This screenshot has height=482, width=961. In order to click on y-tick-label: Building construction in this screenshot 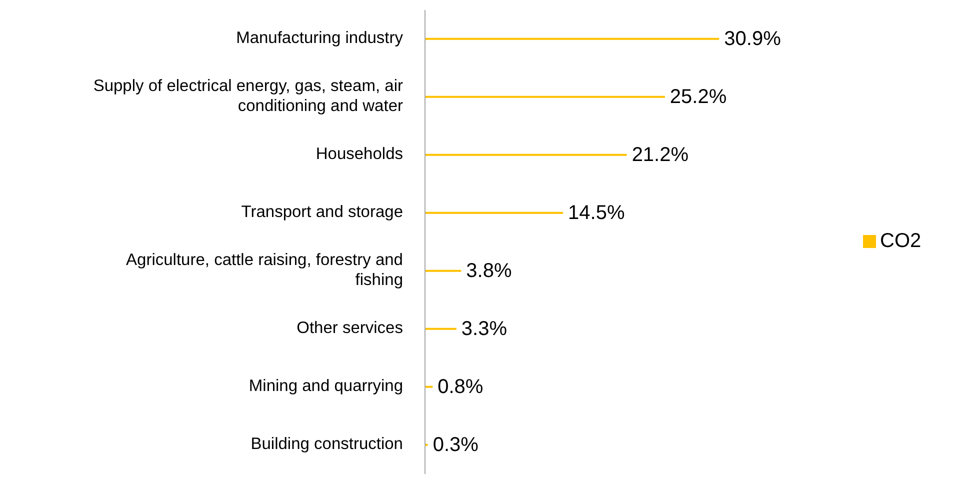, I will do `click(326, 444)`.